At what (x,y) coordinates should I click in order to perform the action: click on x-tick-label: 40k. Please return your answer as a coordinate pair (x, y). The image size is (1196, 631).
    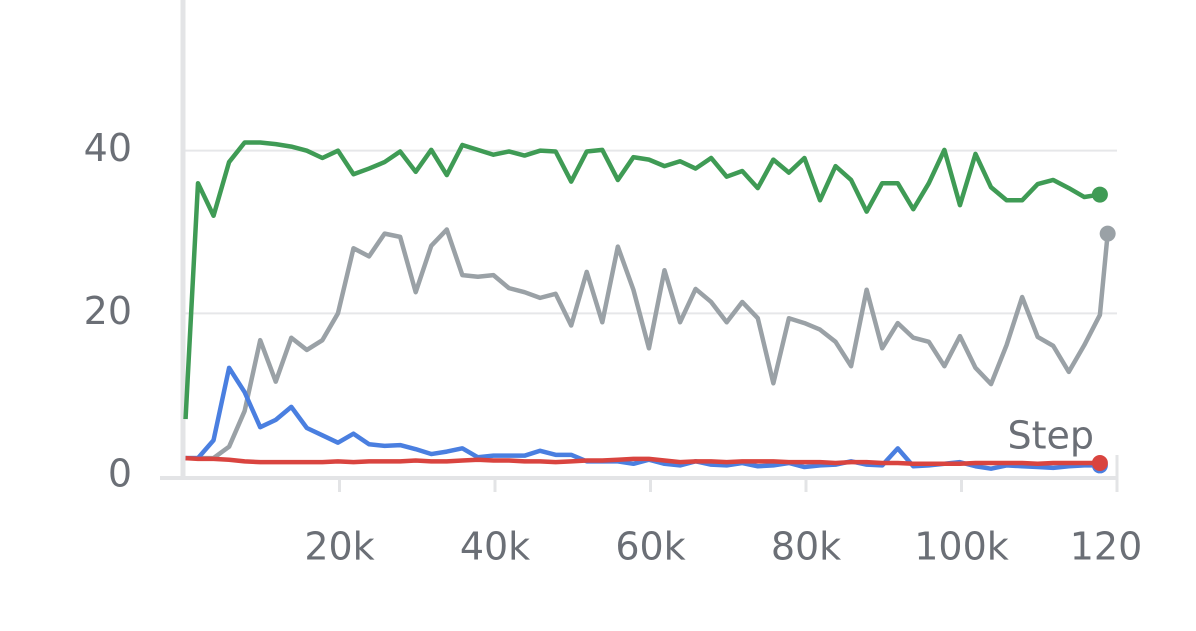
    Looking at the image, I should click on (495, 547).